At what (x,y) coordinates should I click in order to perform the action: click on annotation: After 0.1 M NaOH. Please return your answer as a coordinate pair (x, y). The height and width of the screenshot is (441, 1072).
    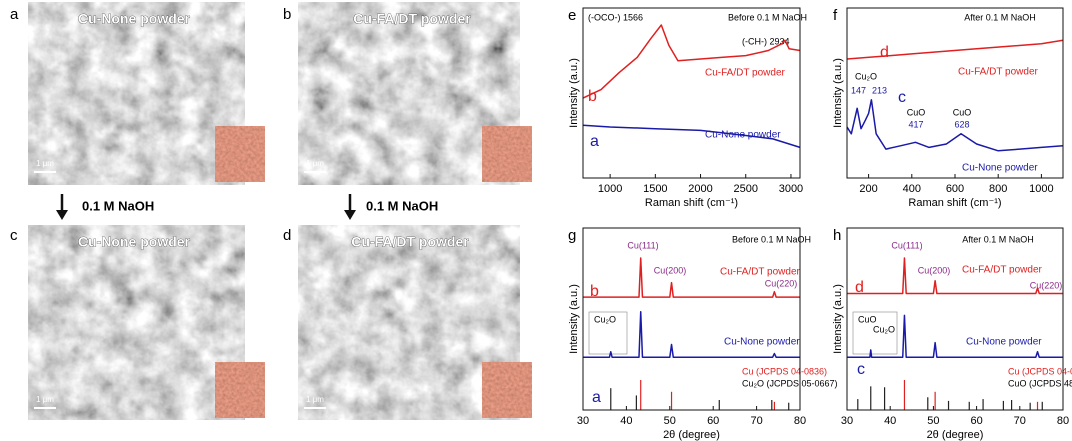
    Looking at the image, I should click on (1000, 17).